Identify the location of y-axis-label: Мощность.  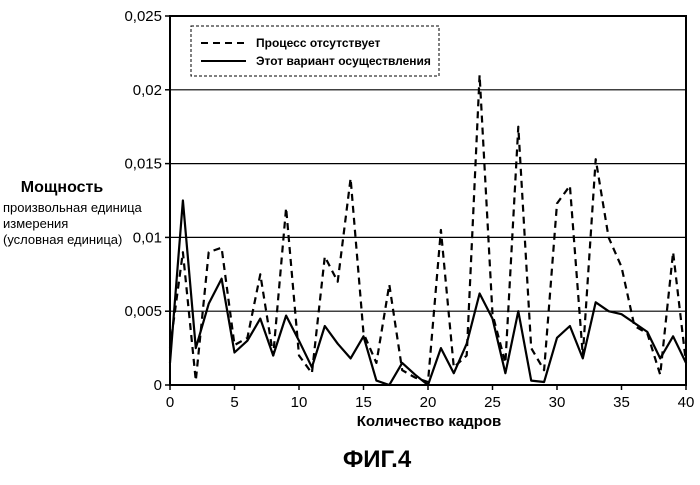
(62, 187).